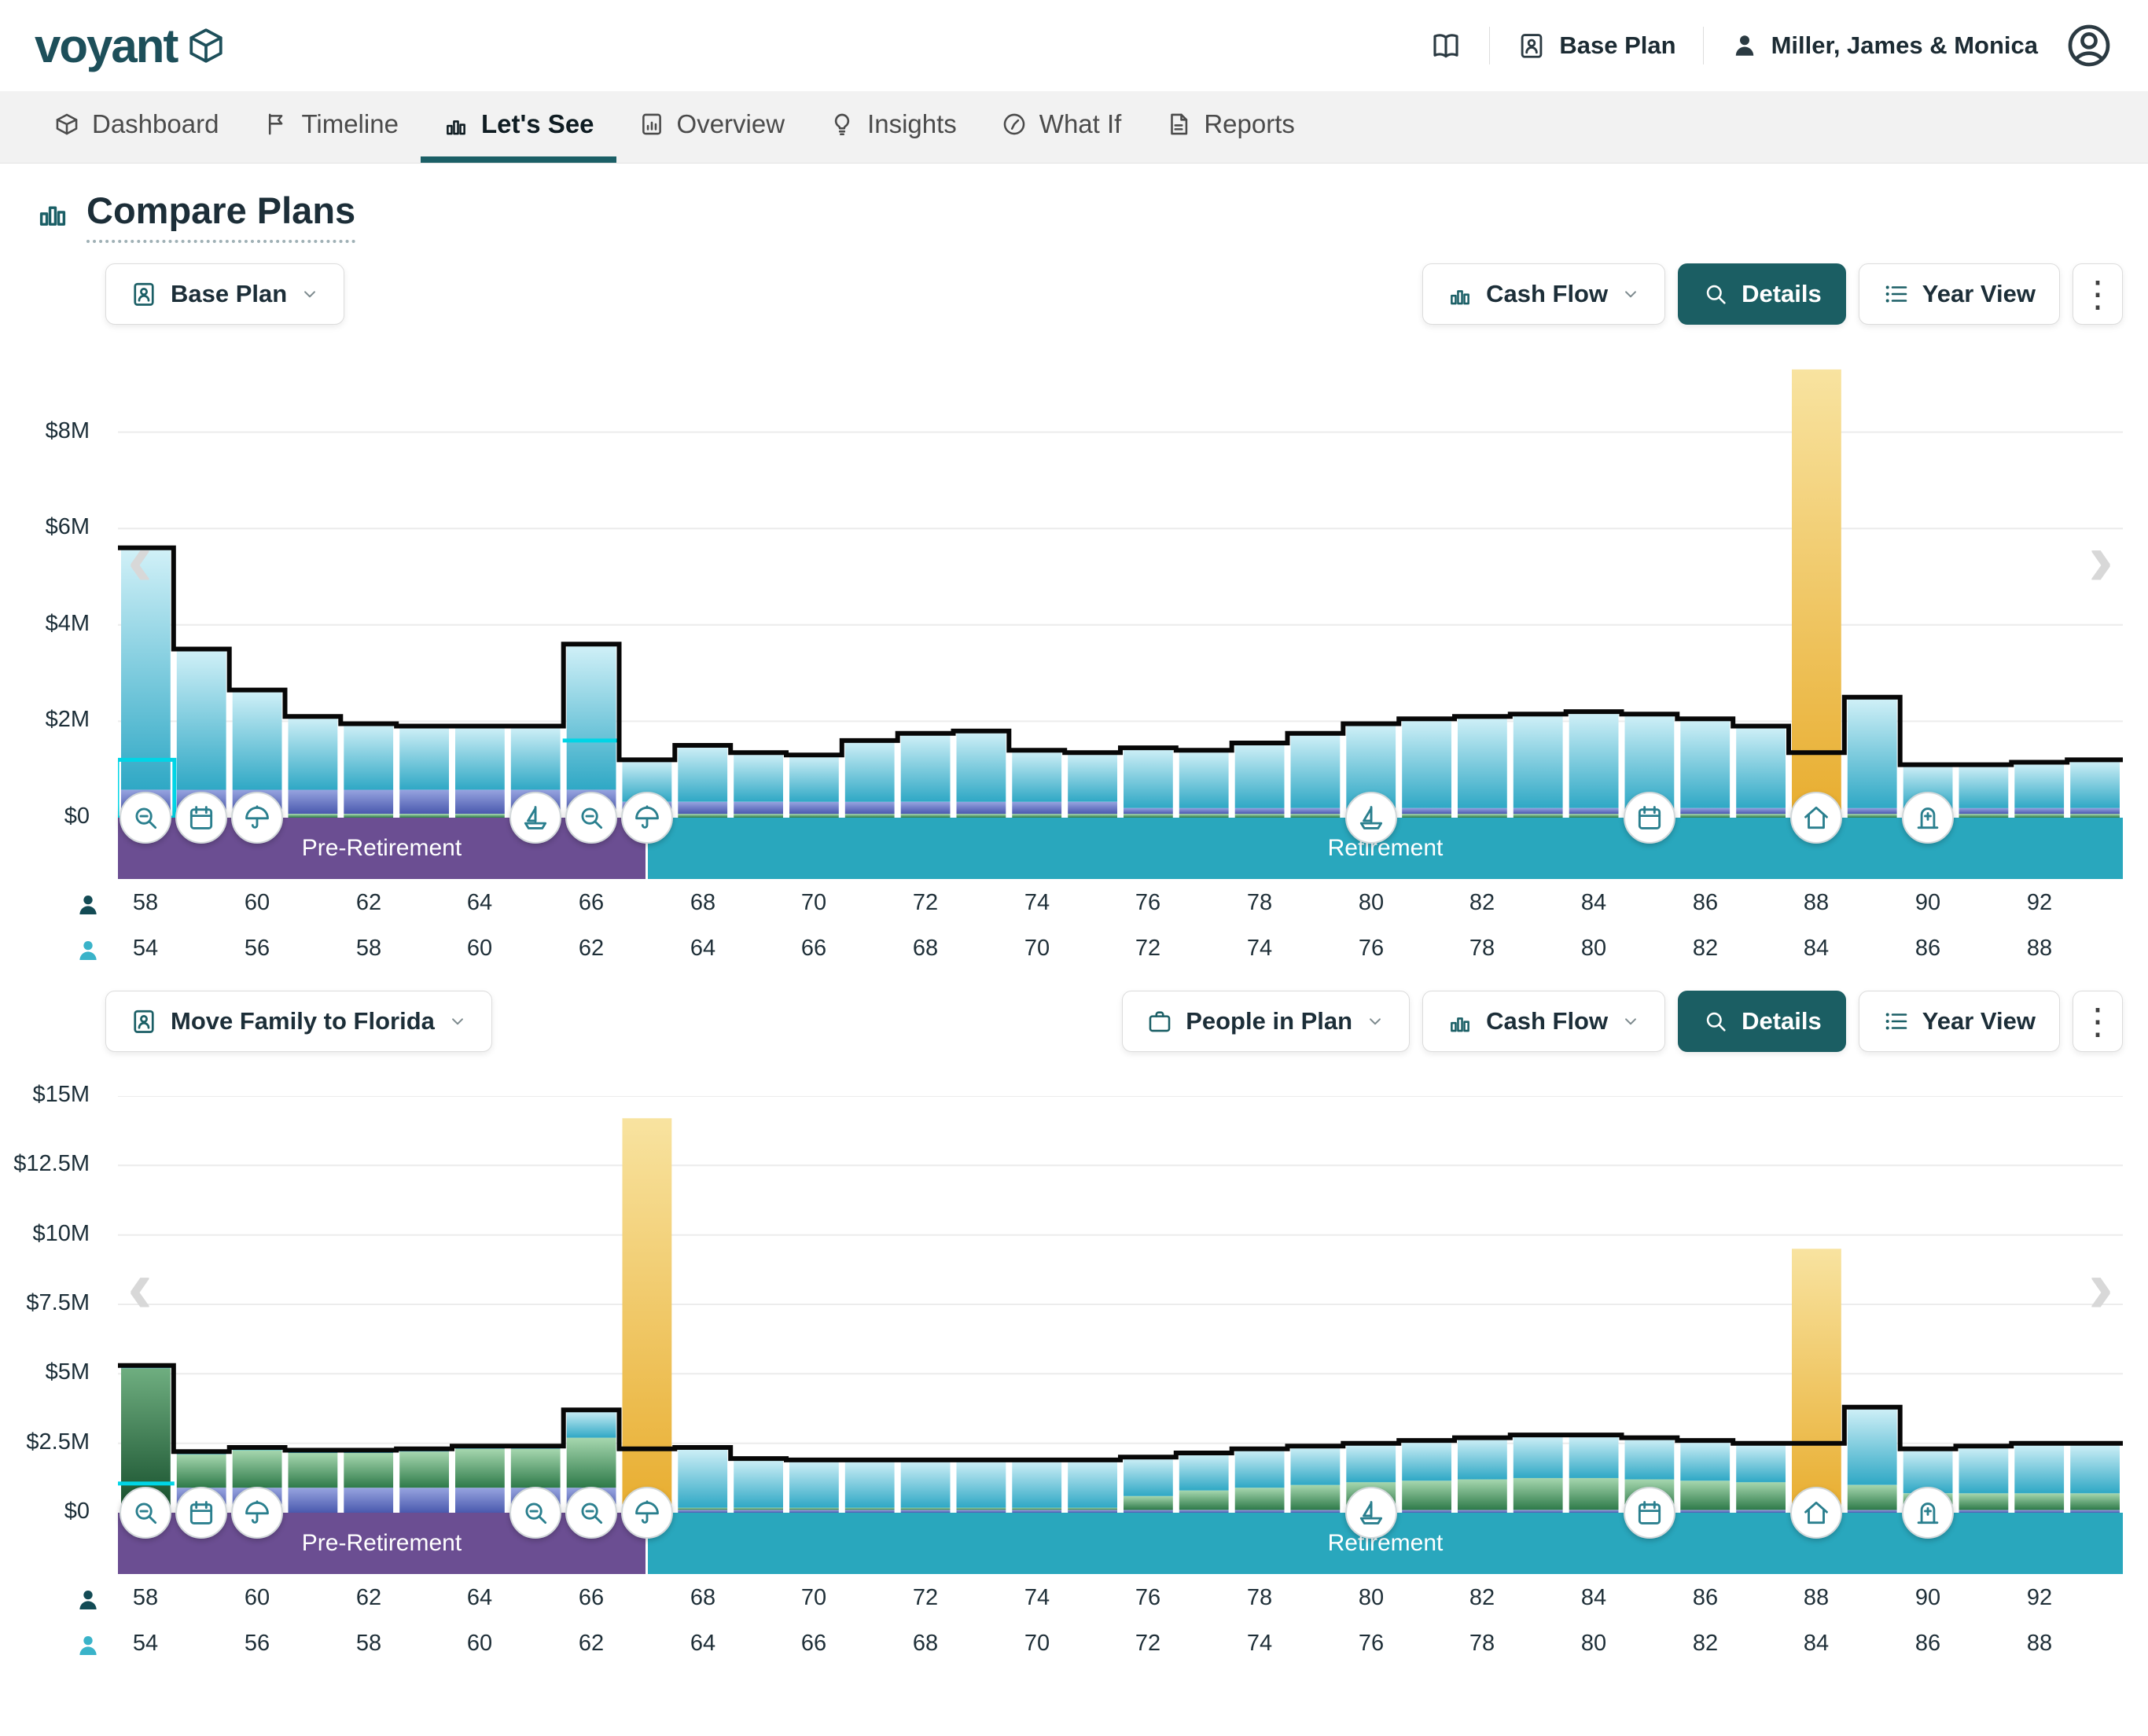  Describe the element at coordinates (893, 127) in the screenshot. I see `tab-insights: Insights` at that location.